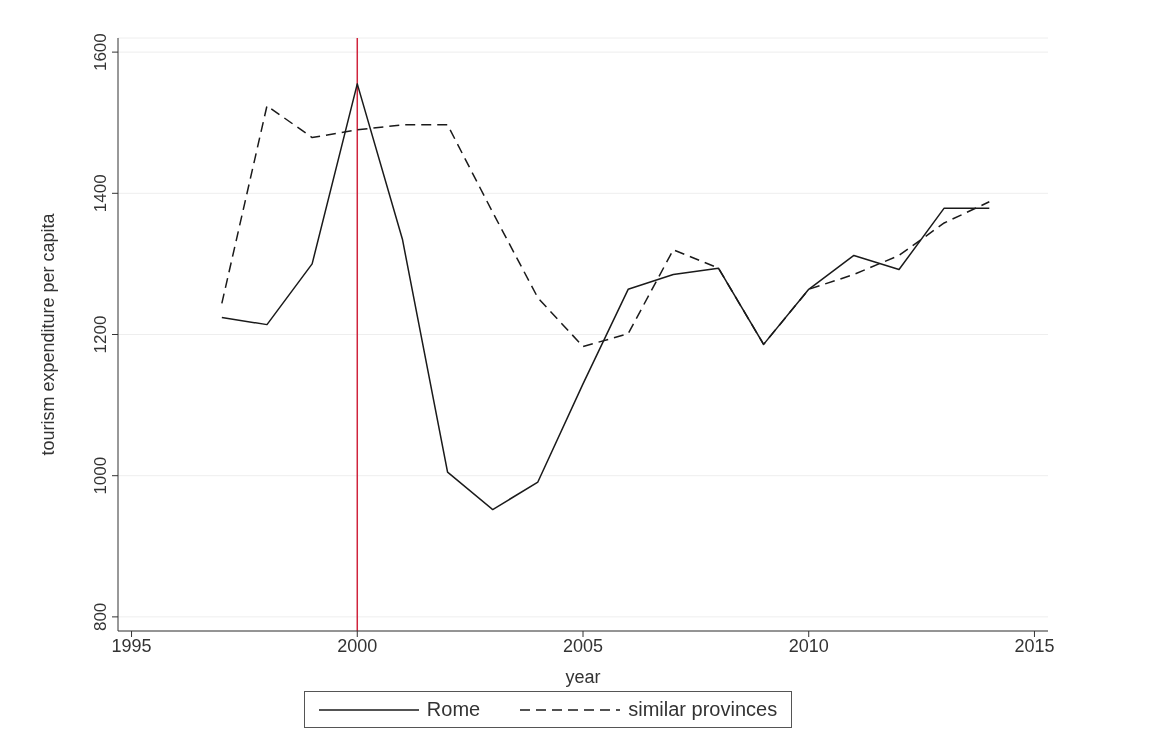  Describe the element at coordinates (100, 475) in the screenshot. I see `y-tick-label: 1000` at that location.